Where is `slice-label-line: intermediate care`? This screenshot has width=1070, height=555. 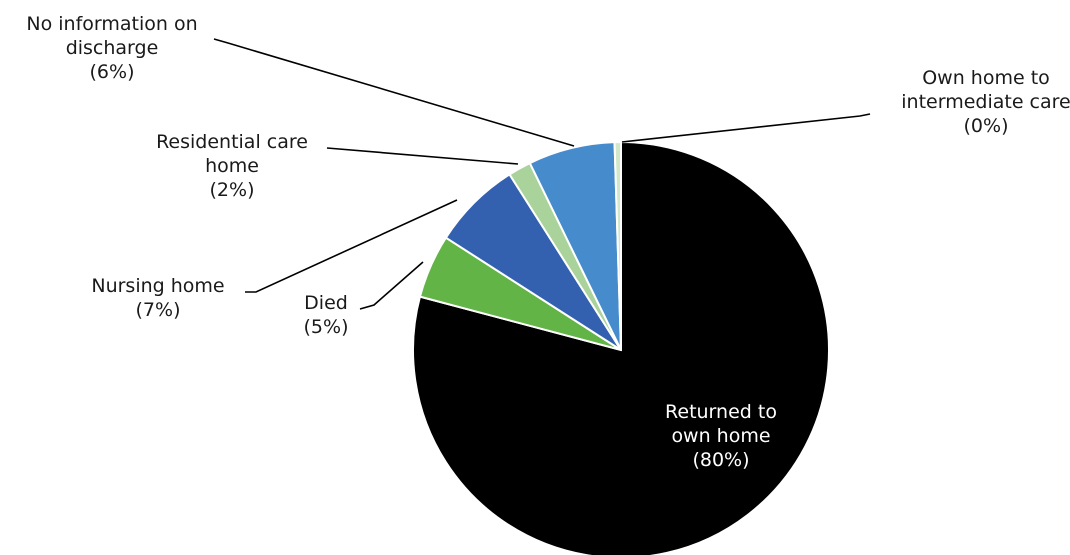
slice-label-line: intermediate care is located at coordinates (985, 102).